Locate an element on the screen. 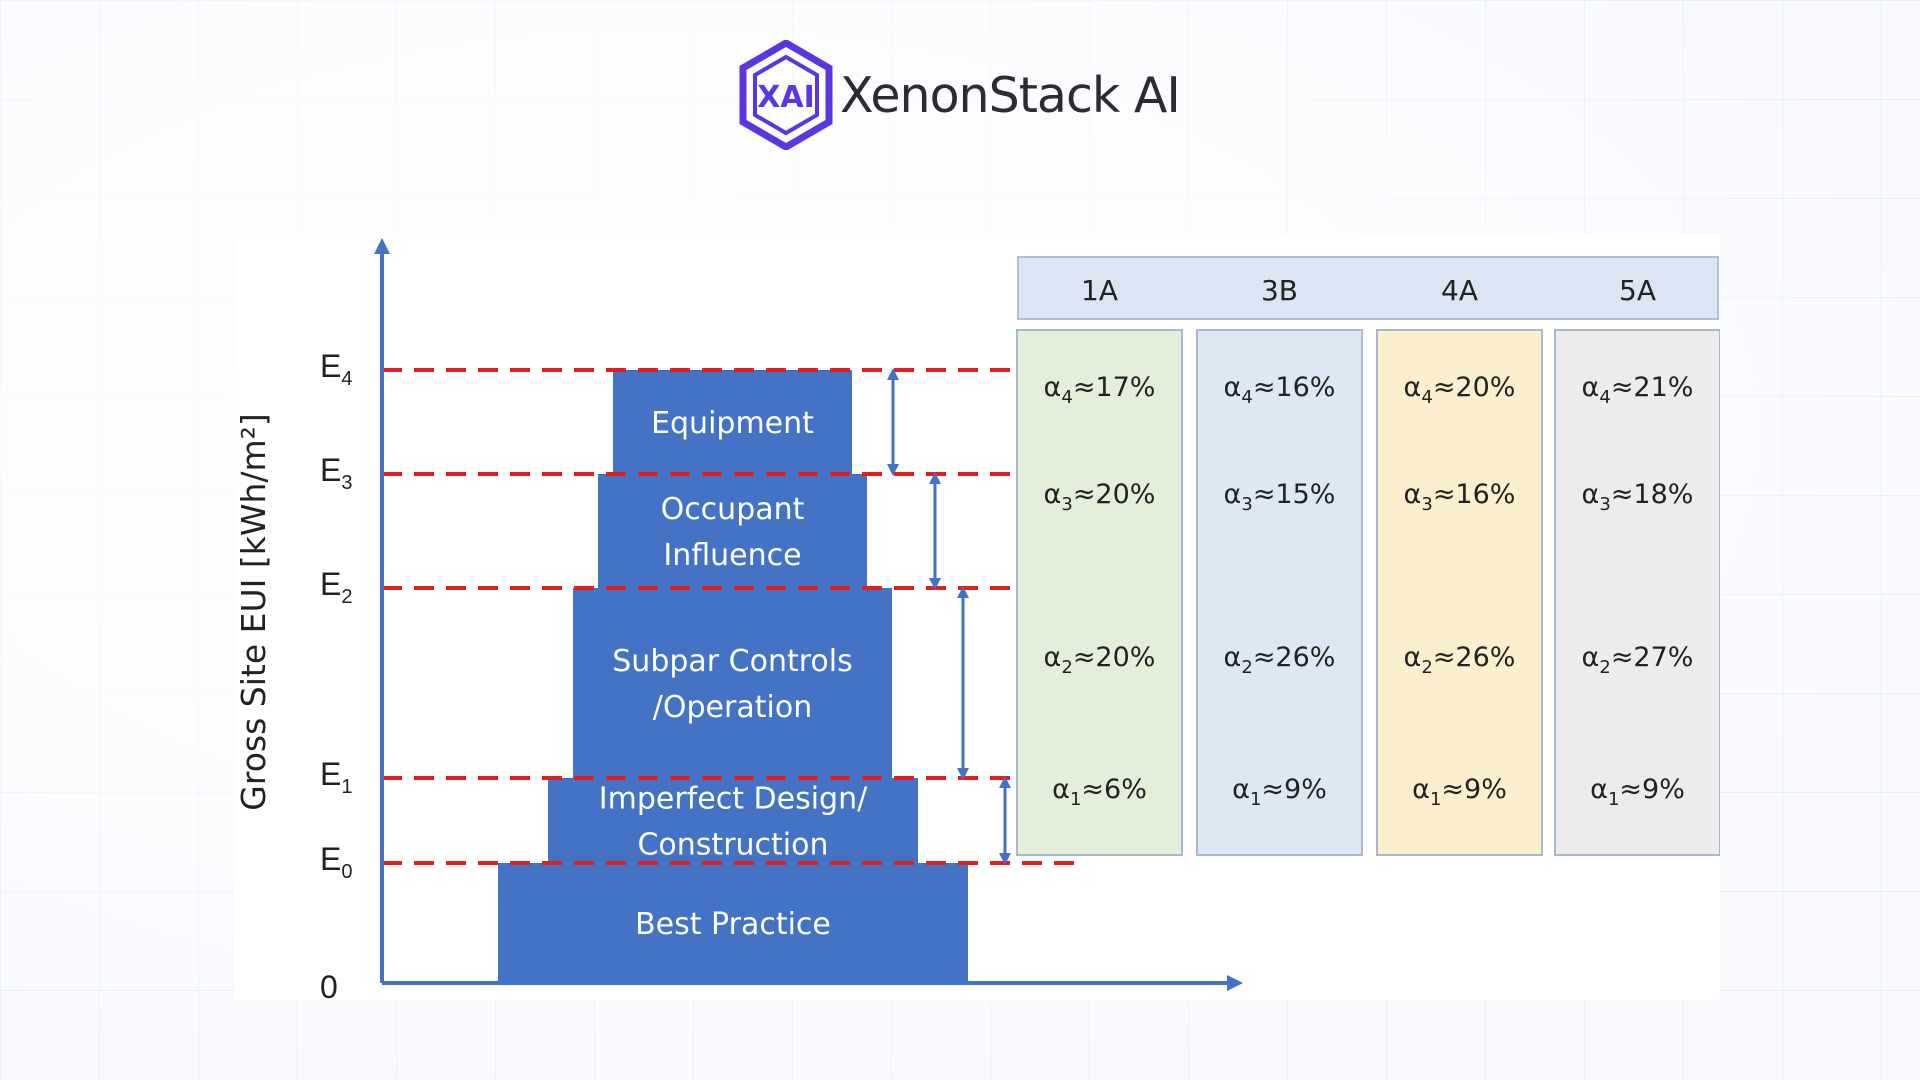 This screenshot has width=1920, height=1080. xenonstack-logo: XAI XenonStack AI is located at coordinates (959, 95).